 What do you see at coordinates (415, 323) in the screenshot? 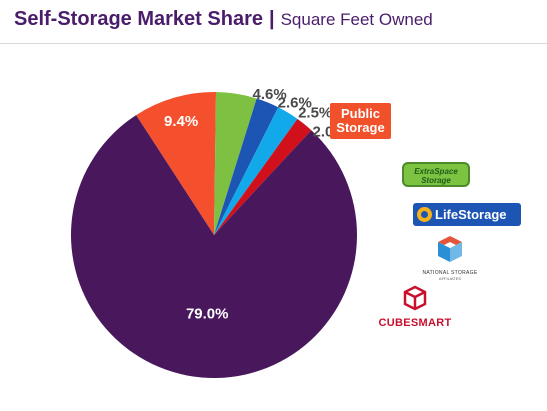
I see `cubesmart-logo-text: CUBESMART` at bounding box center [415, 323].